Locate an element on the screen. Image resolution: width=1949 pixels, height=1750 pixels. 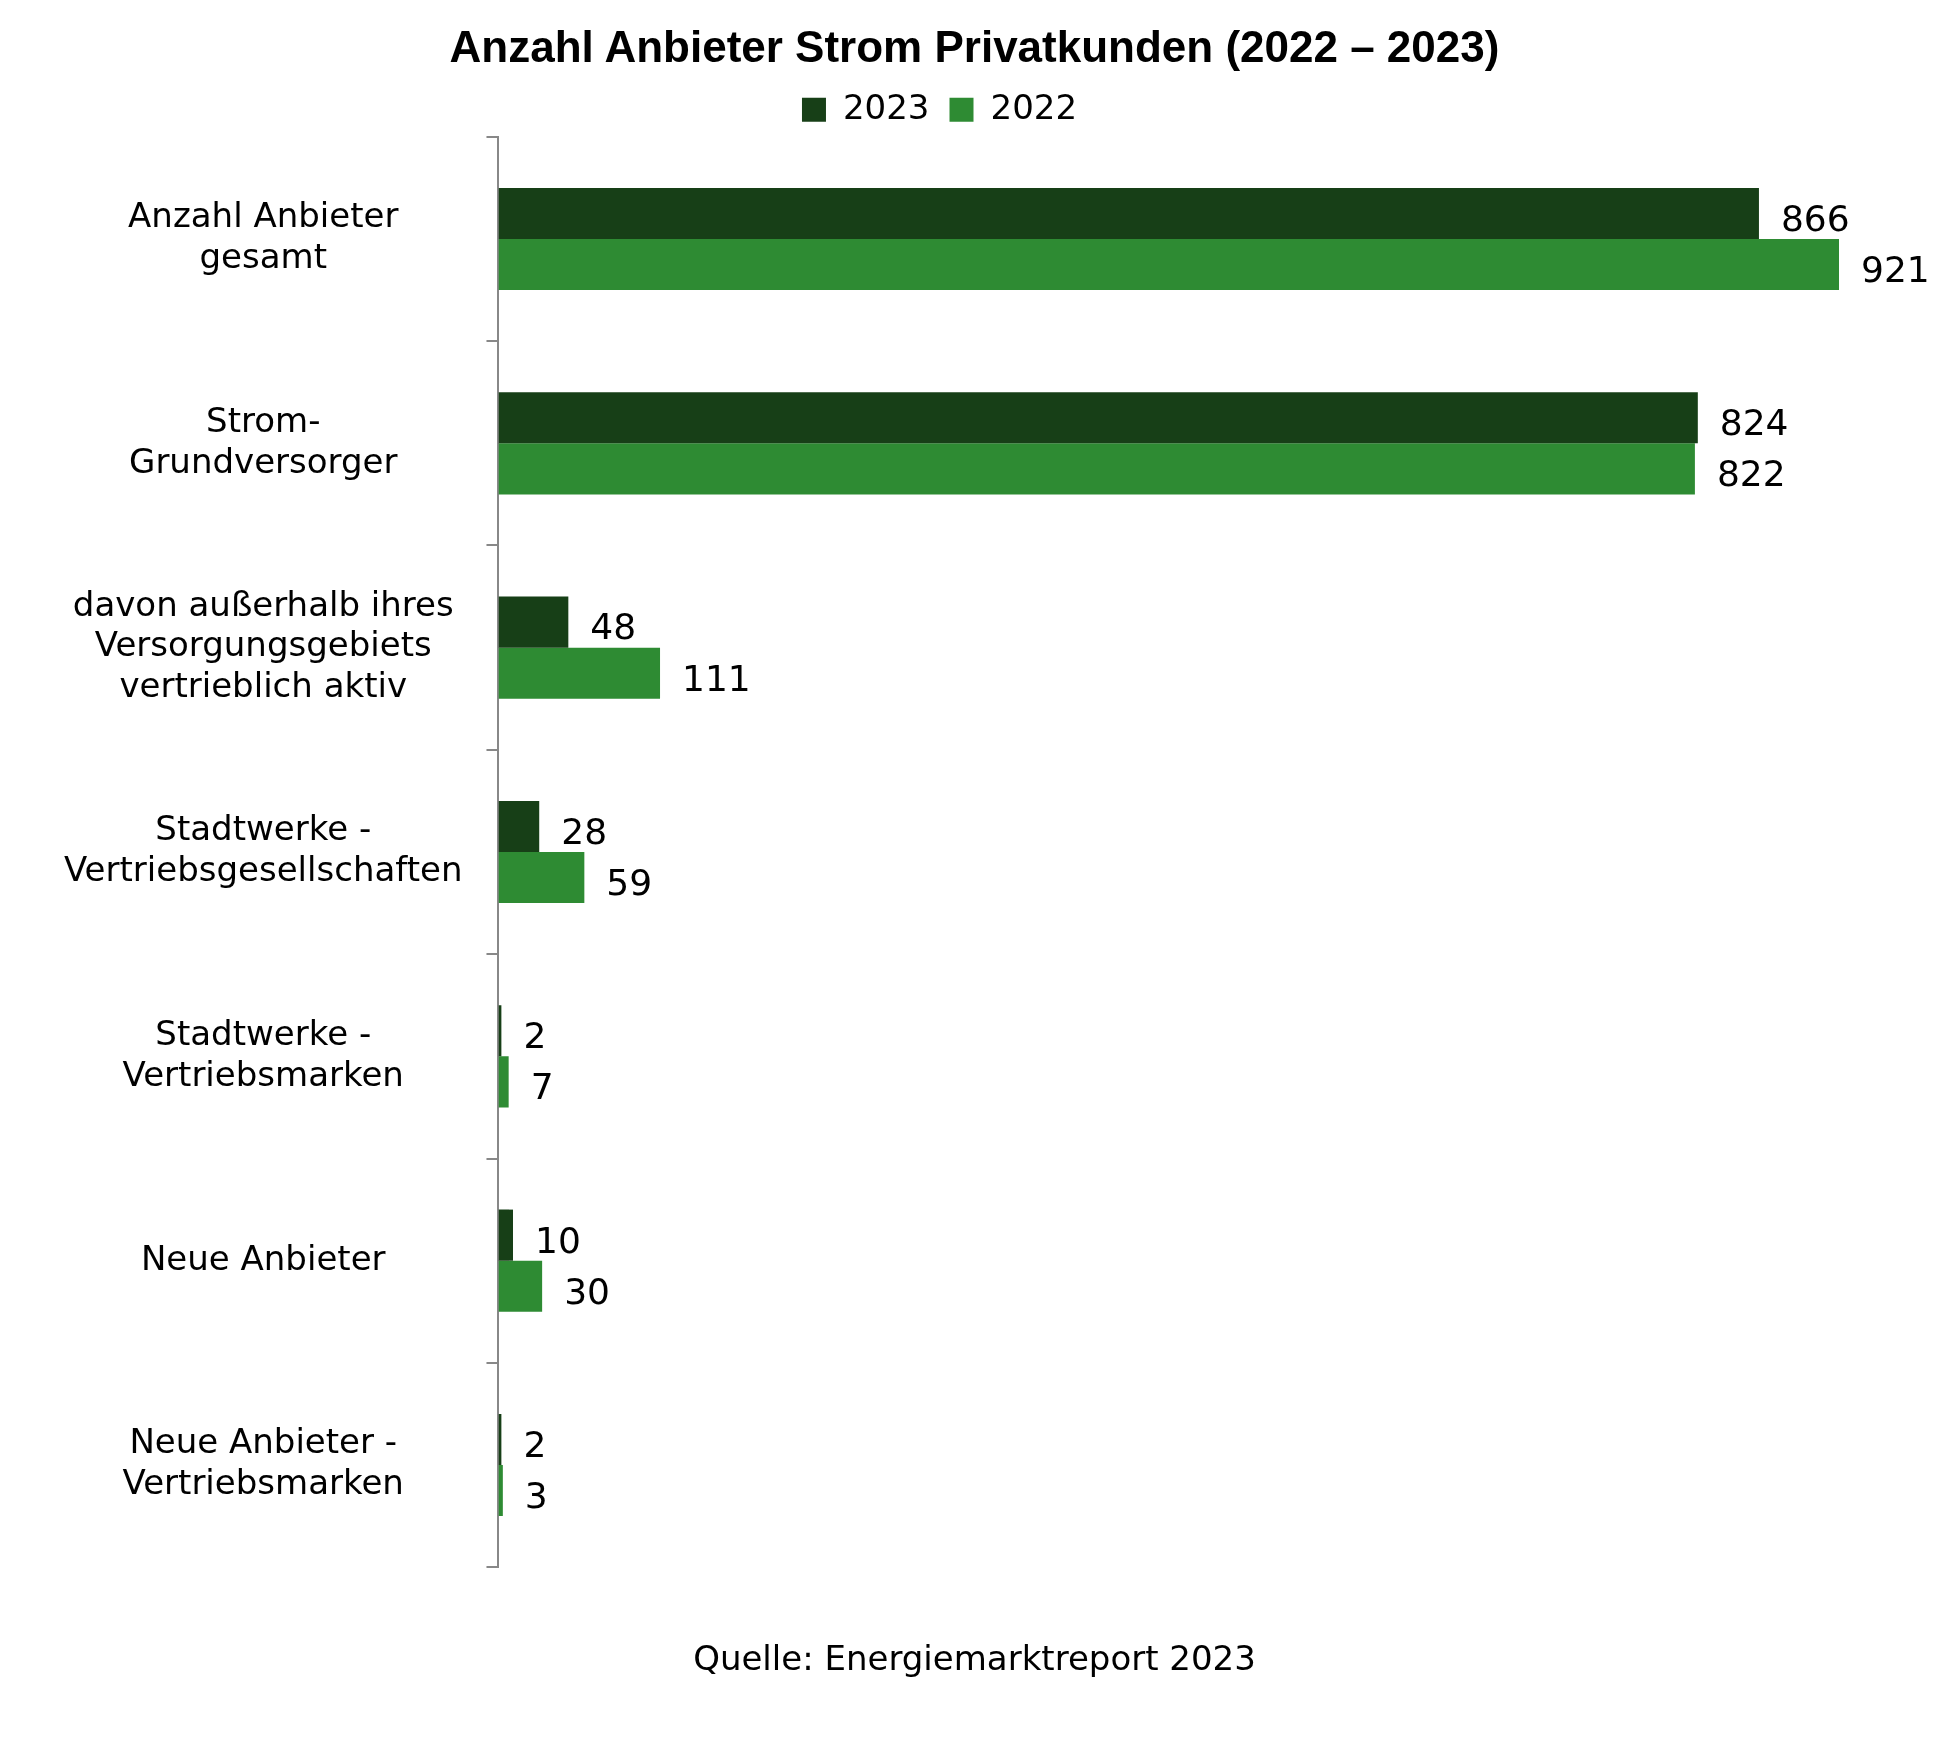
data-label: 921 is located at coordinates (1895, 269).